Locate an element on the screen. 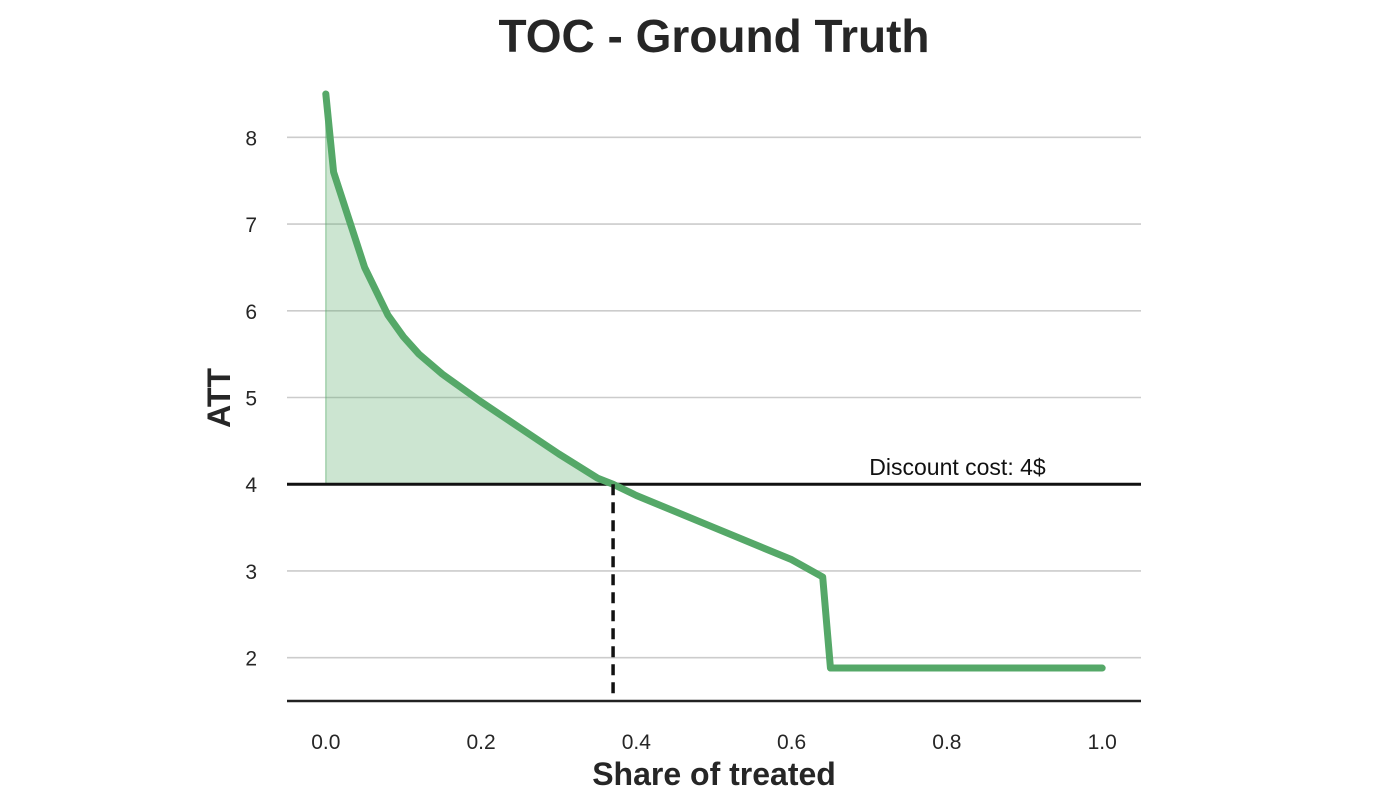 The width and height of the screenshot is (1400, 801). y-tick-label: 3 is located at coordinates (251, 572).